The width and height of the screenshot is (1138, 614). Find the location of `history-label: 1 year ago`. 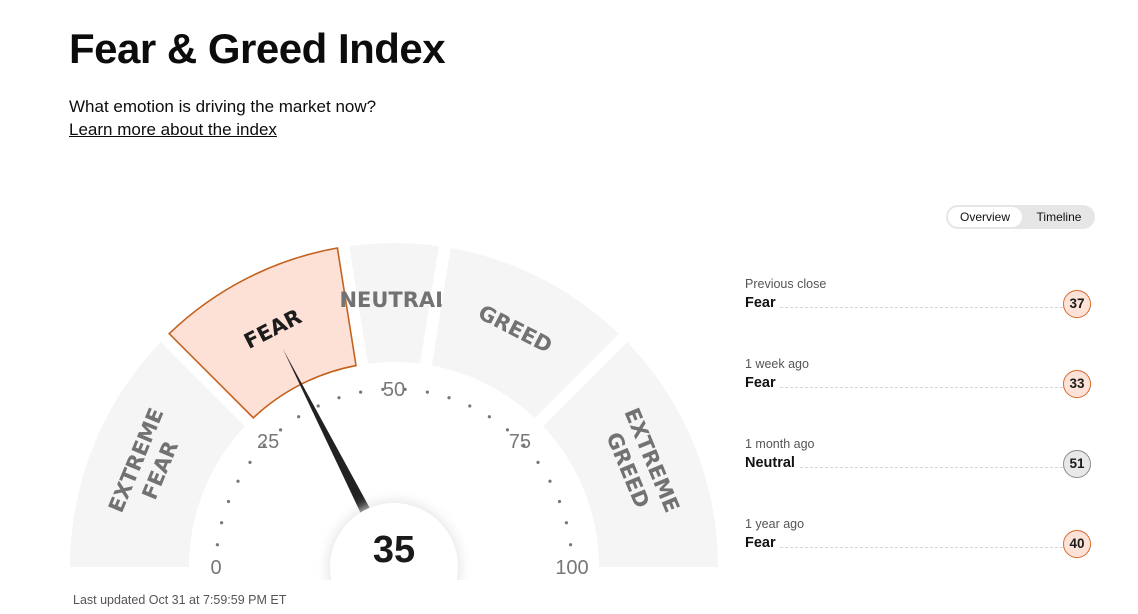

history-label: 1 year ago is located at coordinates (775, 524).